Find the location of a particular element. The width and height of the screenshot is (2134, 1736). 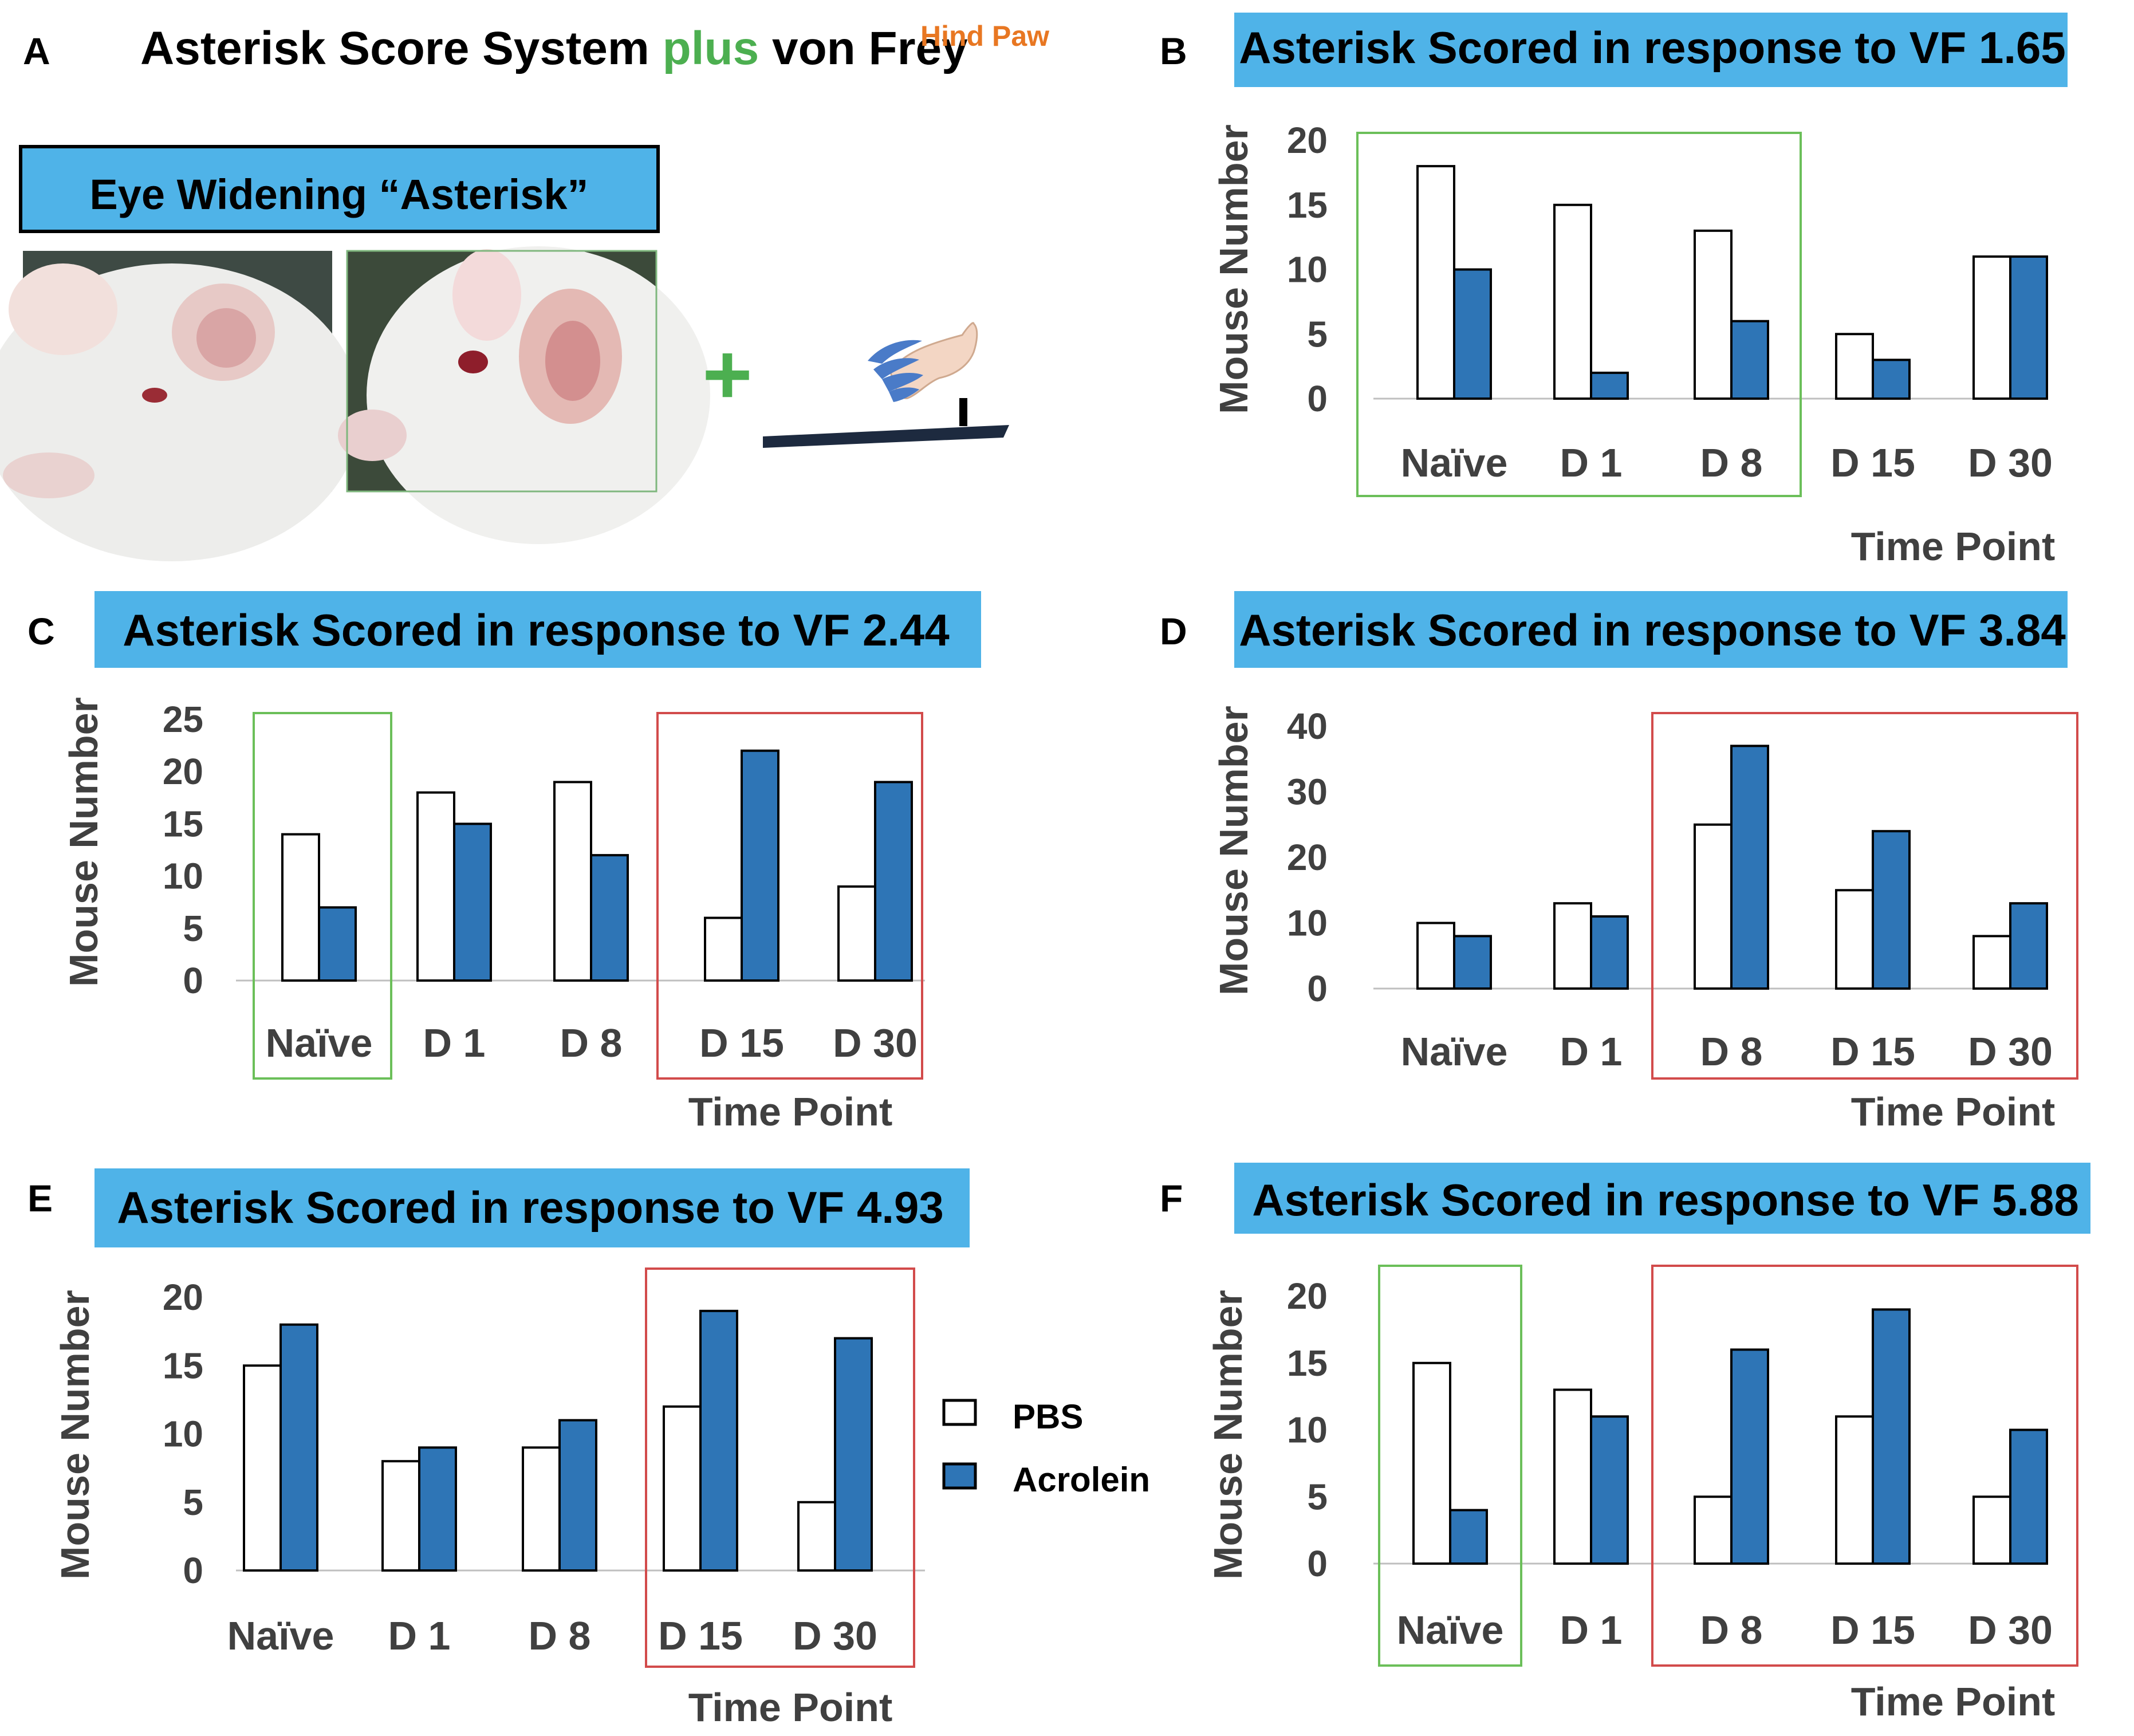

chart-title: Asterisk Scored in response to VF 5.88 is located at coordinates (1665, 1200).